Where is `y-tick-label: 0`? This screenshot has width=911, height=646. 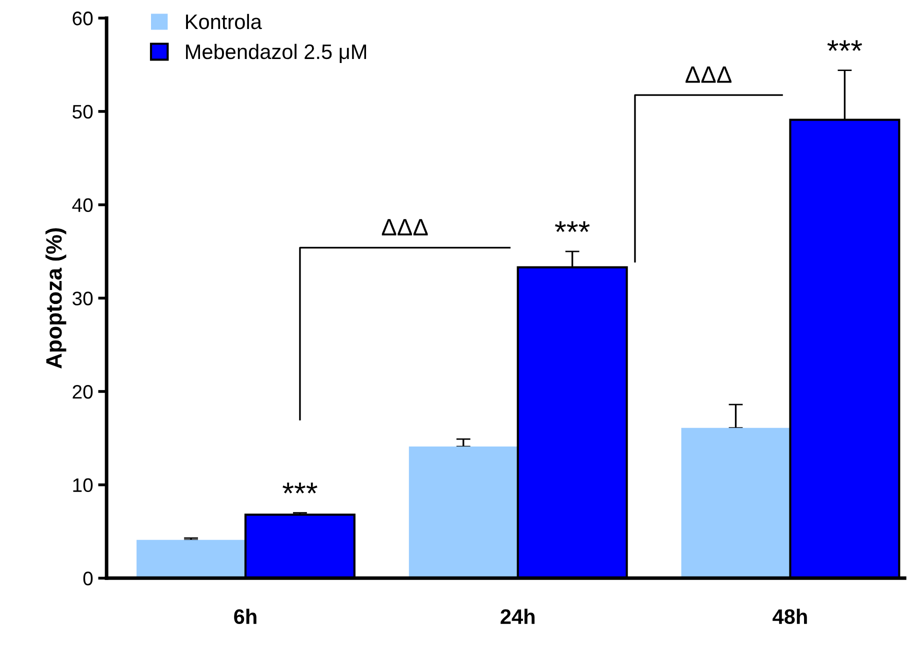 y-tick-label: 0 is located at coordinates (88, 579).